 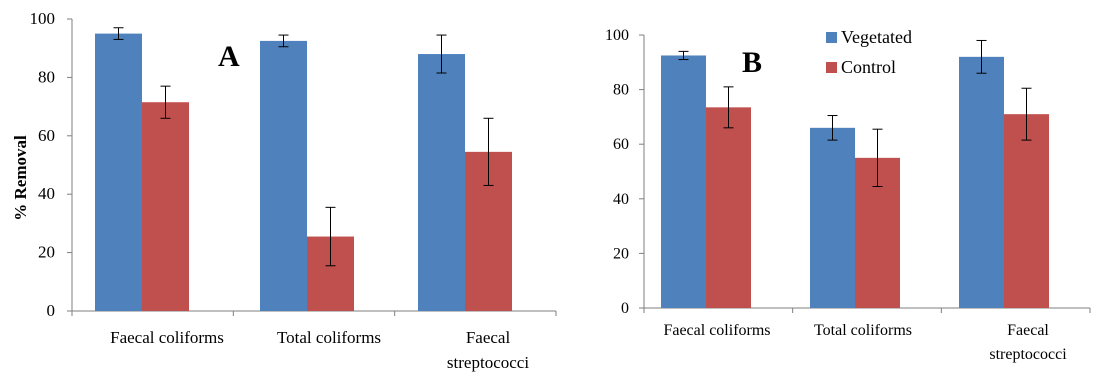 I want to click on legend-label-control: Control, so click(x=868, y=67).